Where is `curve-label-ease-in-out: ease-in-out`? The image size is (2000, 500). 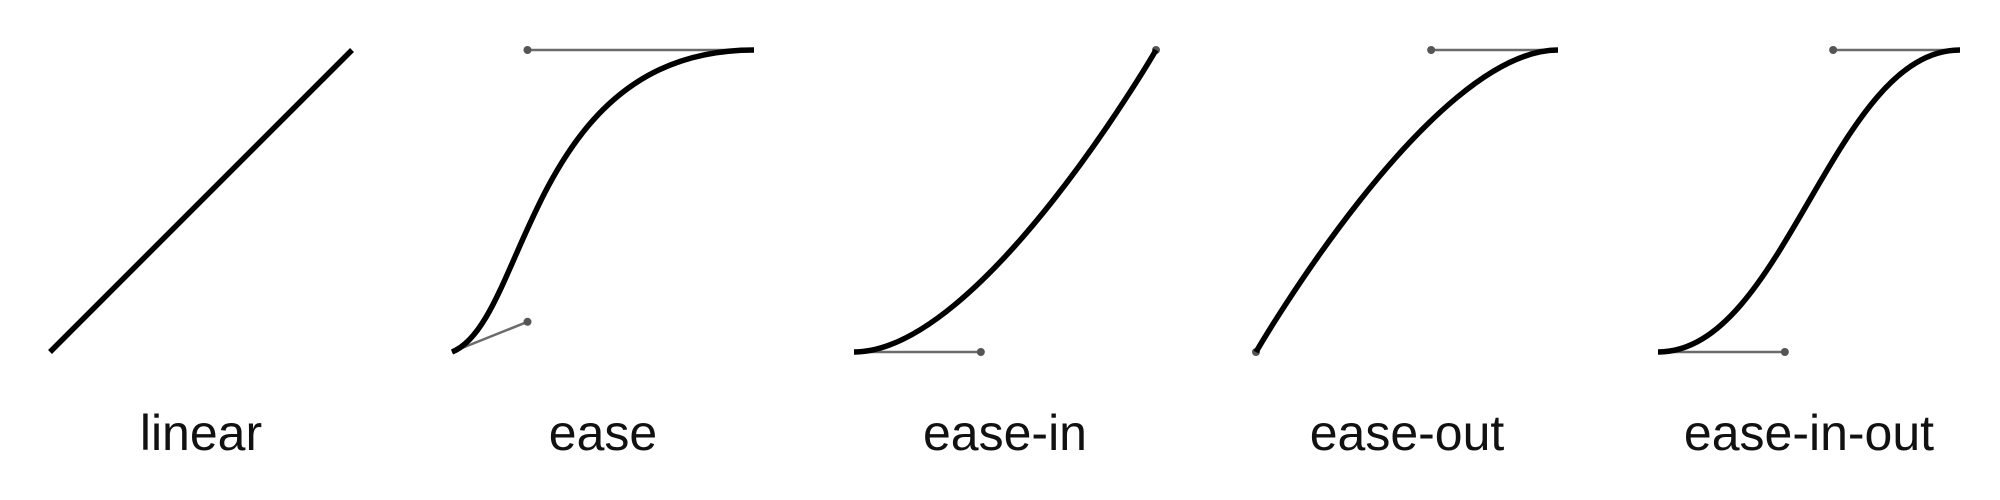 curve-label-ease-in-out: ease-in-out is located at coordinates (1809, 433).